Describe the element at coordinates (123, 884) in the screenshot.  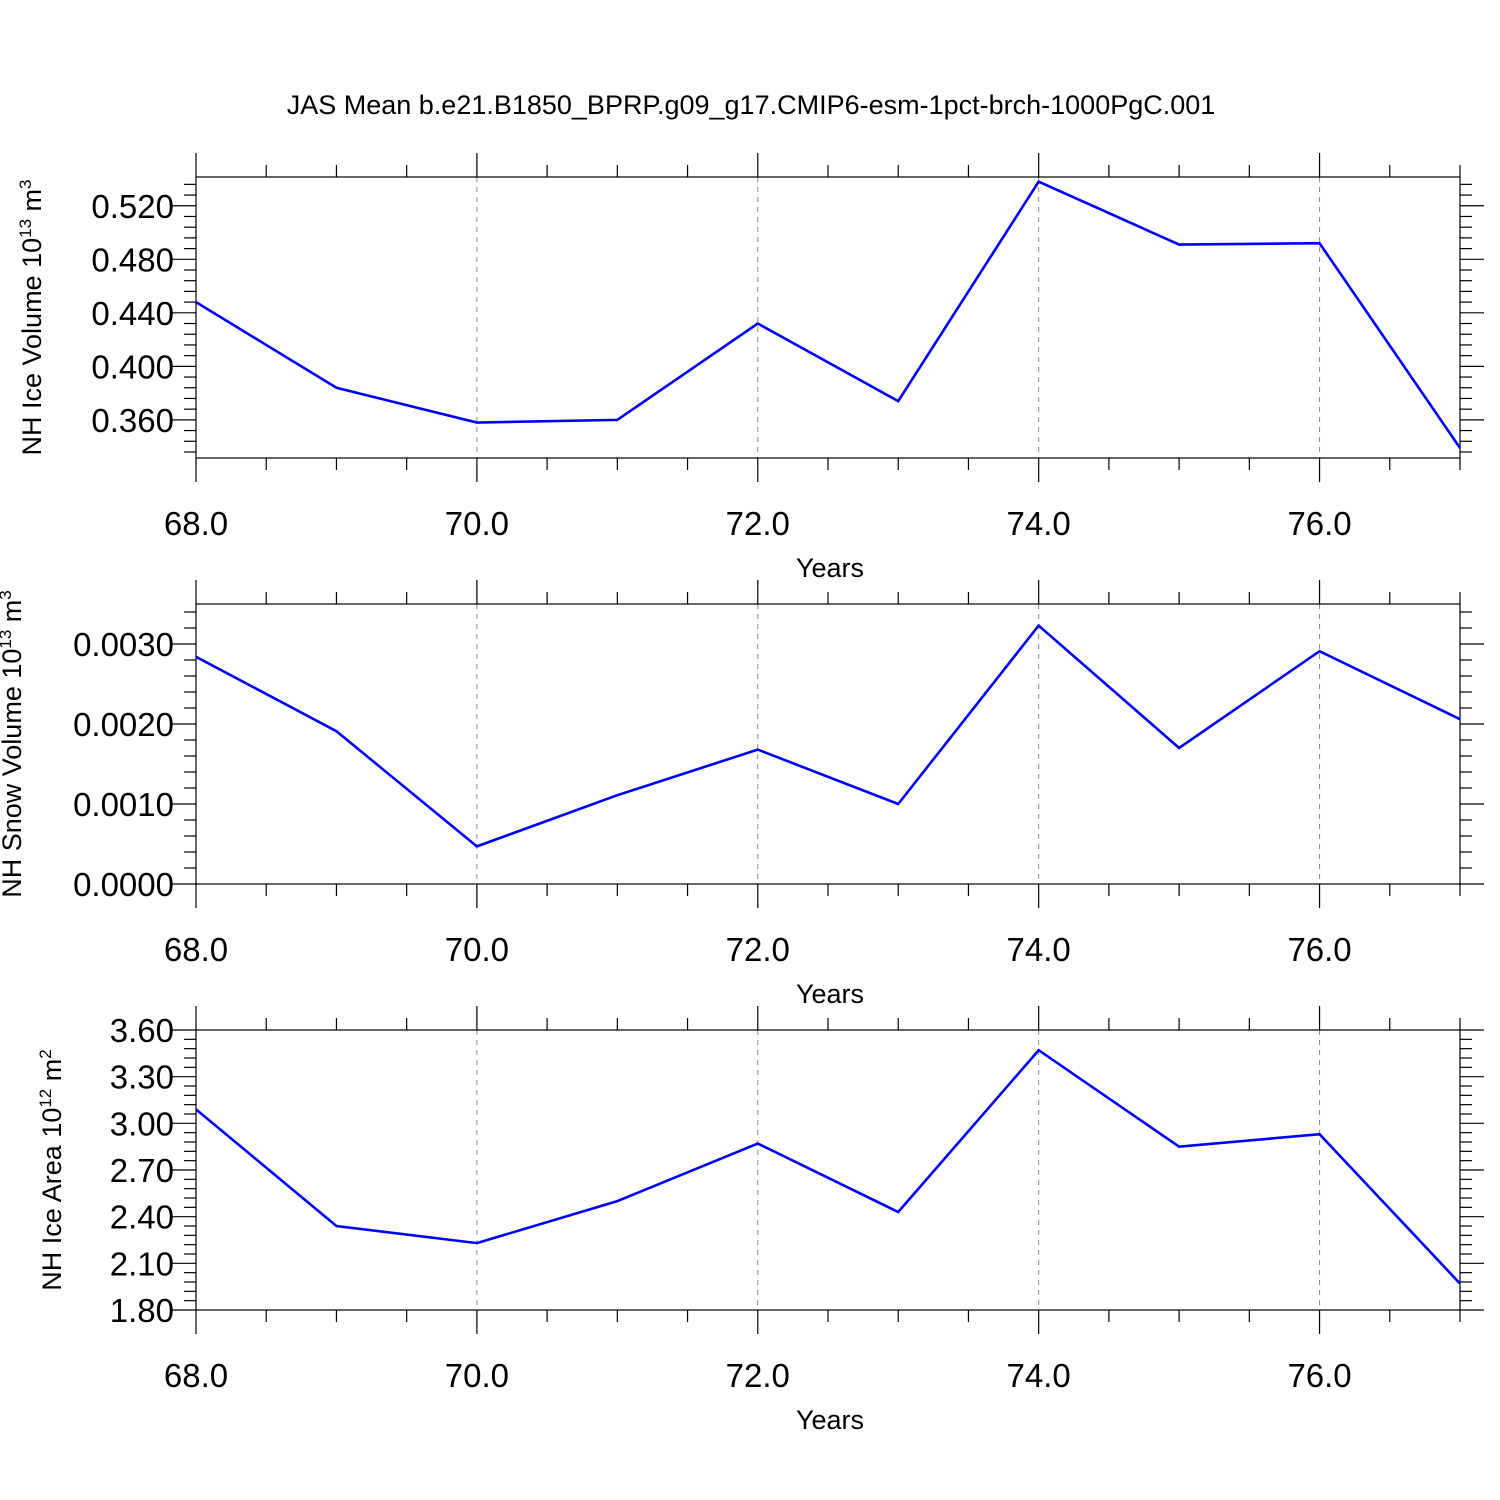
I see `y-tick-label: 0.0000` at that location.